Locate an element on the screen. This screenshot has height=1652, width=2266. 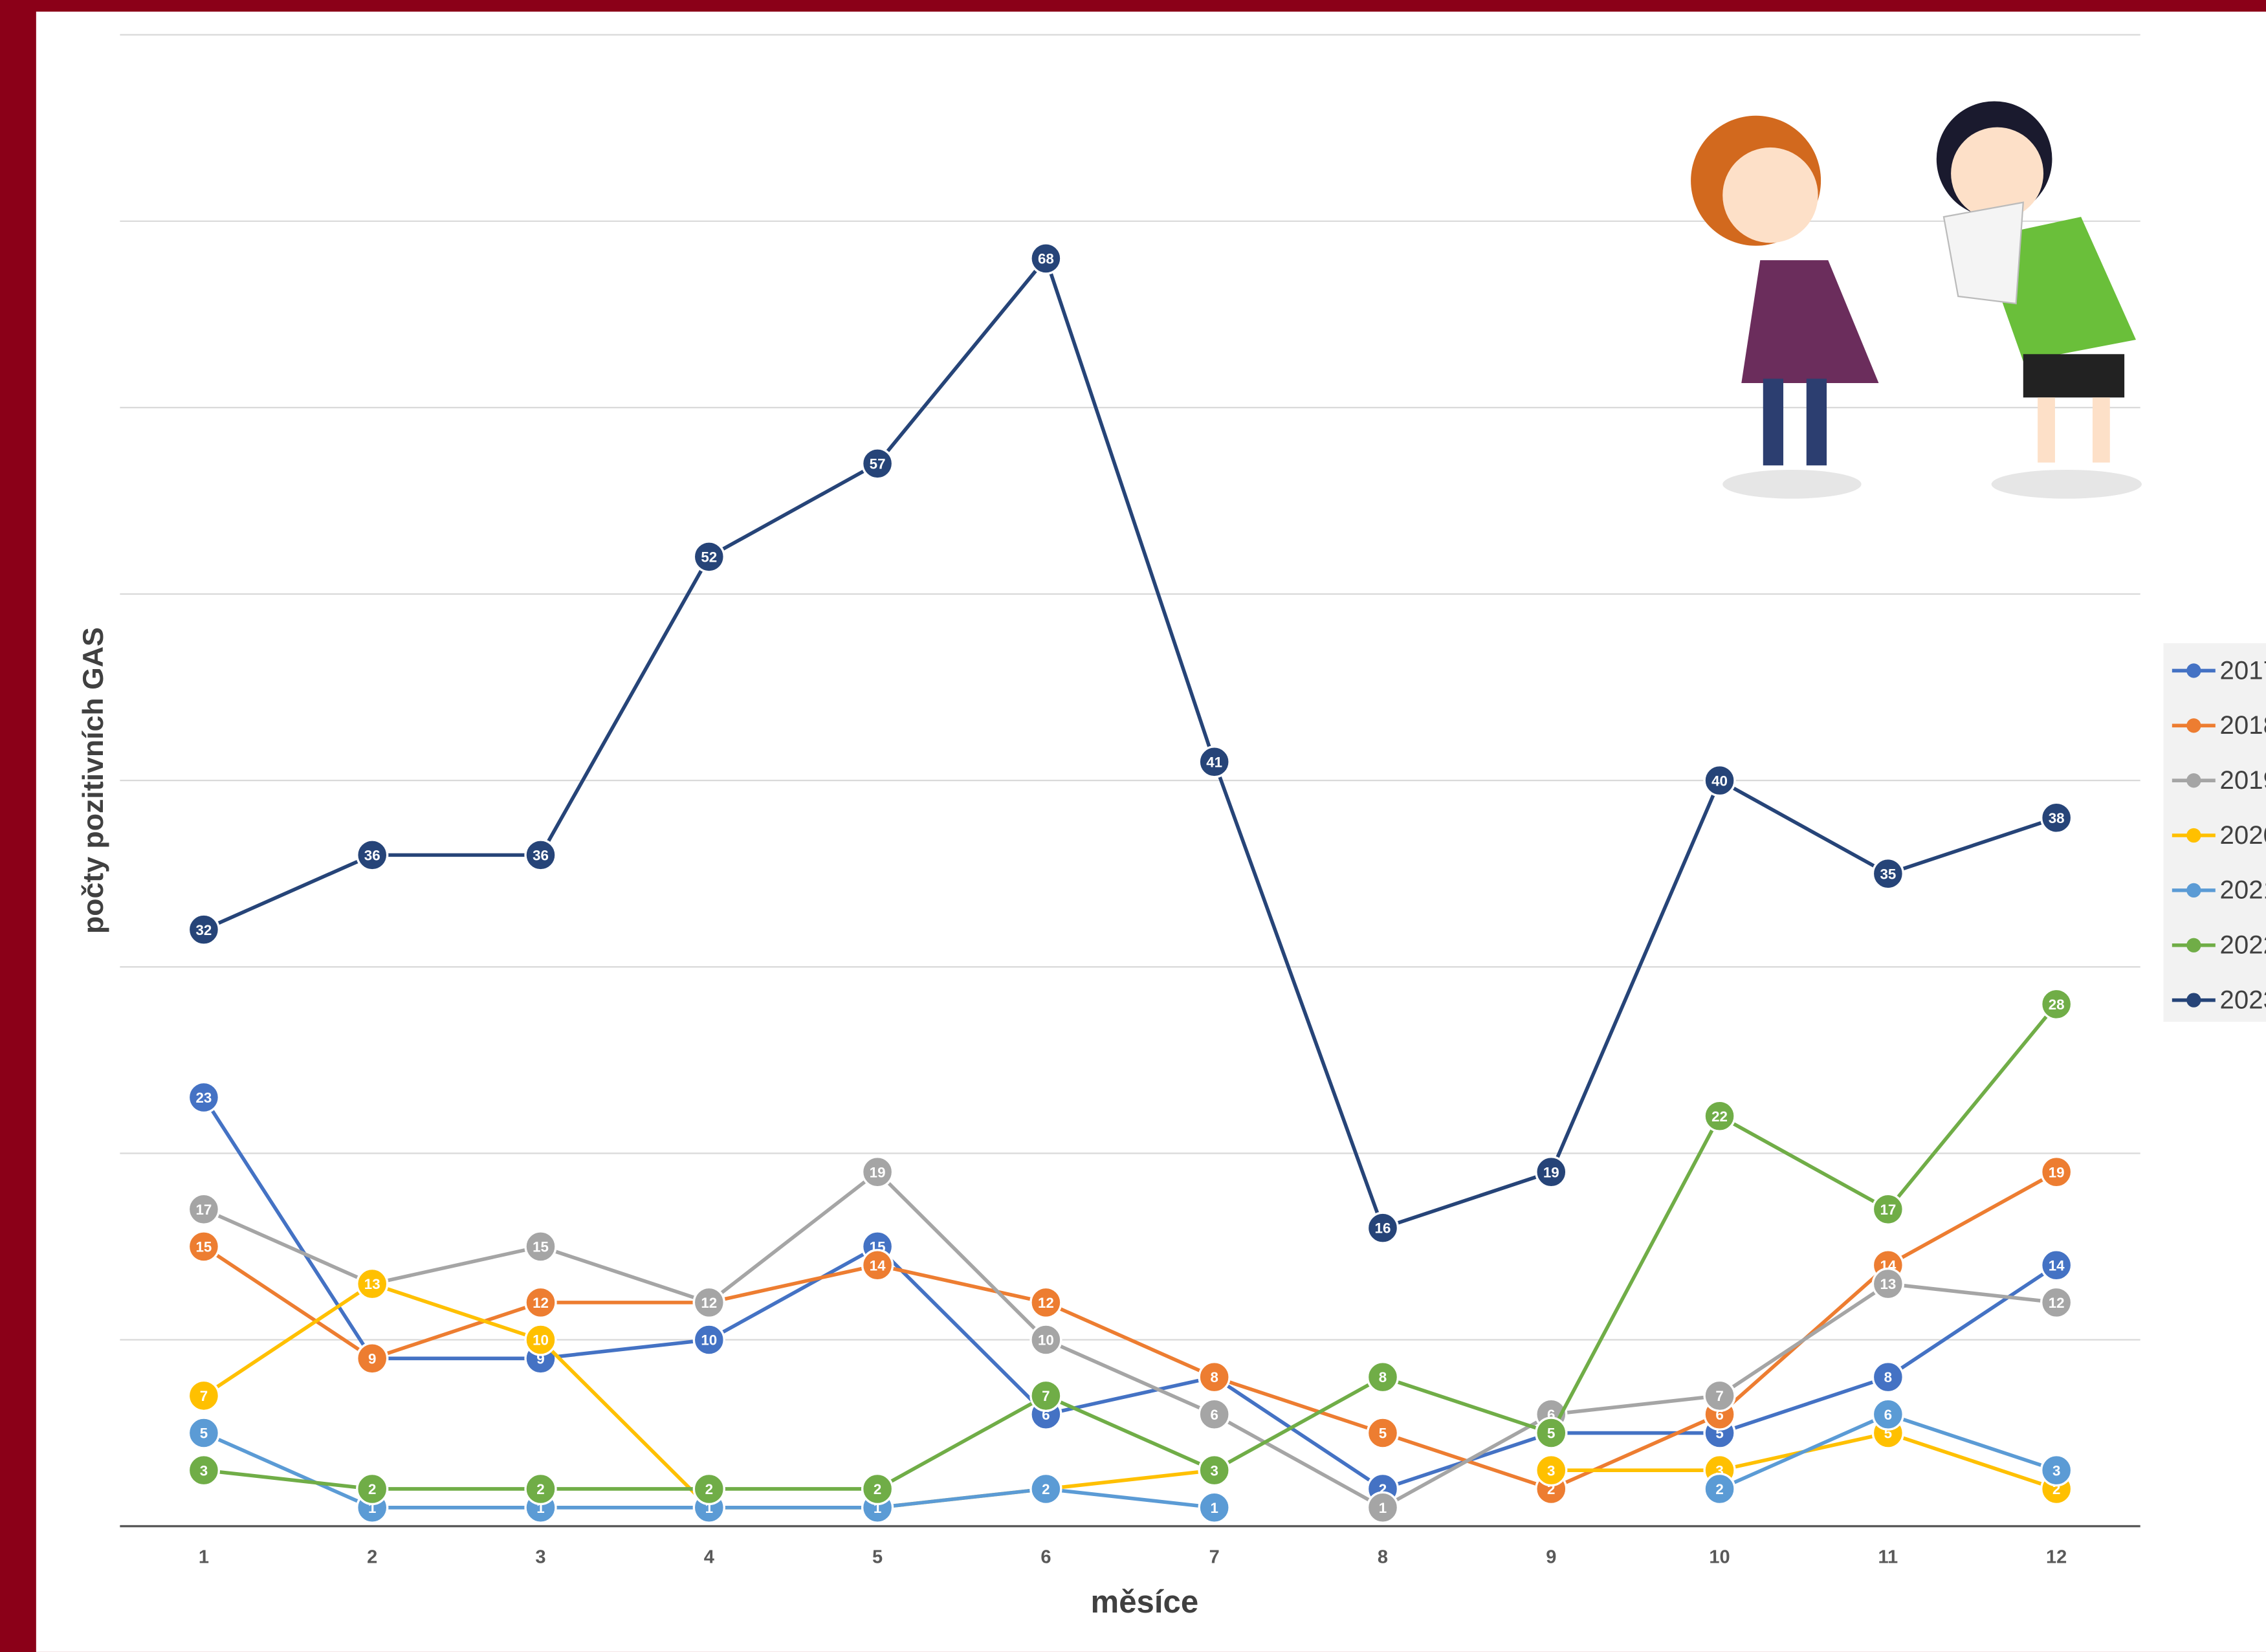
data-label: 5 is located at coordinates (1383, 1434).